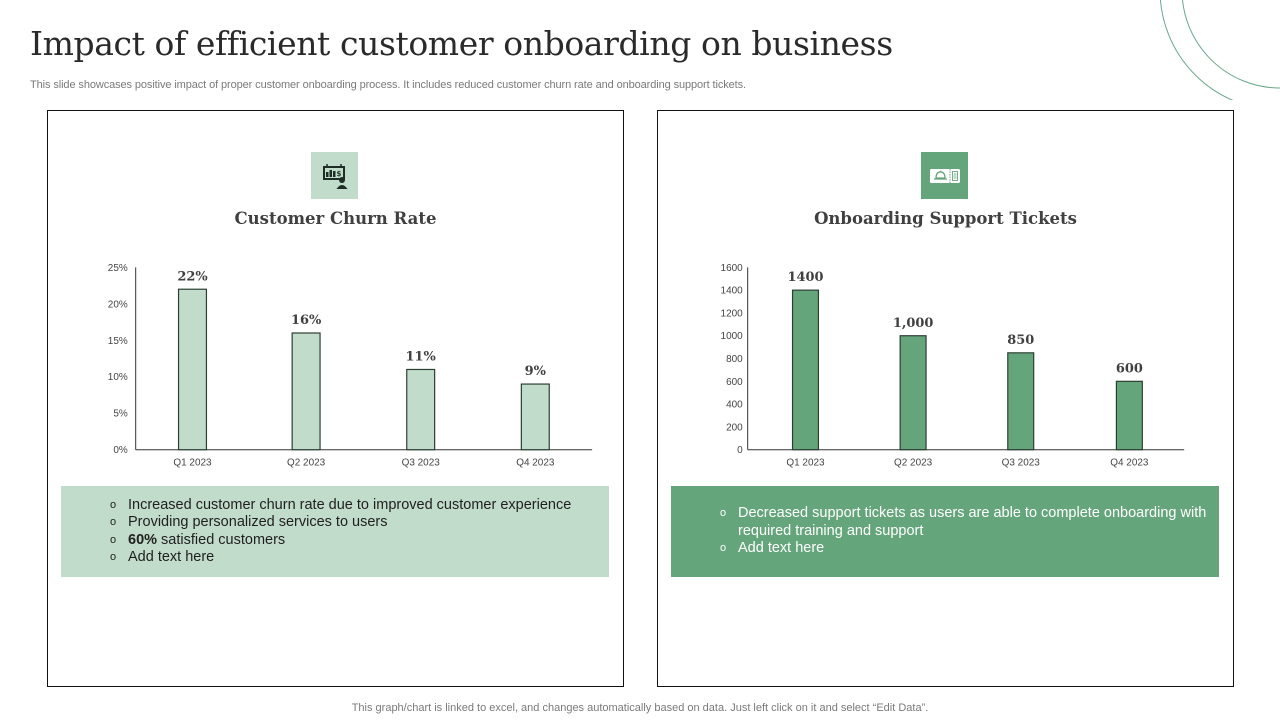 This screenshot has width=1280, height=720. Describe the element at coordinates (535, 371) in the screenshot. I see `bar-value-label: 9%` at that location.